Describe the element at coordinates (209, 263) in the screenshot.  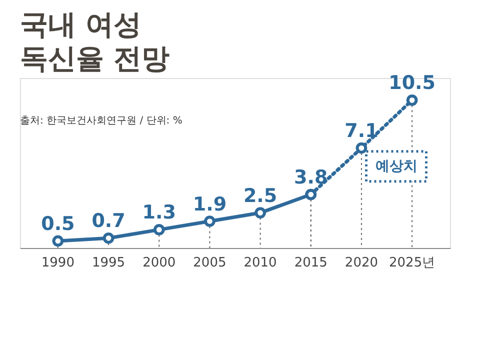
I see `x-tick-label: 2005` at that location.